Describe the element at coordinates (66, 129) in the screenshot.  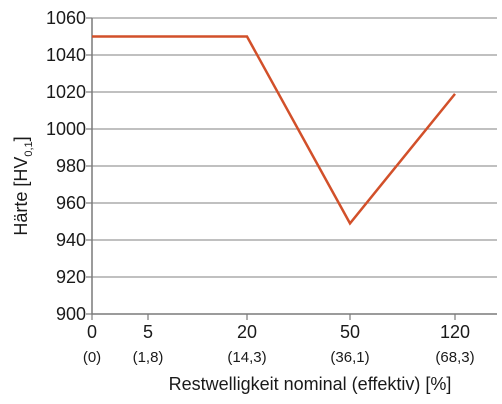
I see `y-tick-label: 1000` at that location.